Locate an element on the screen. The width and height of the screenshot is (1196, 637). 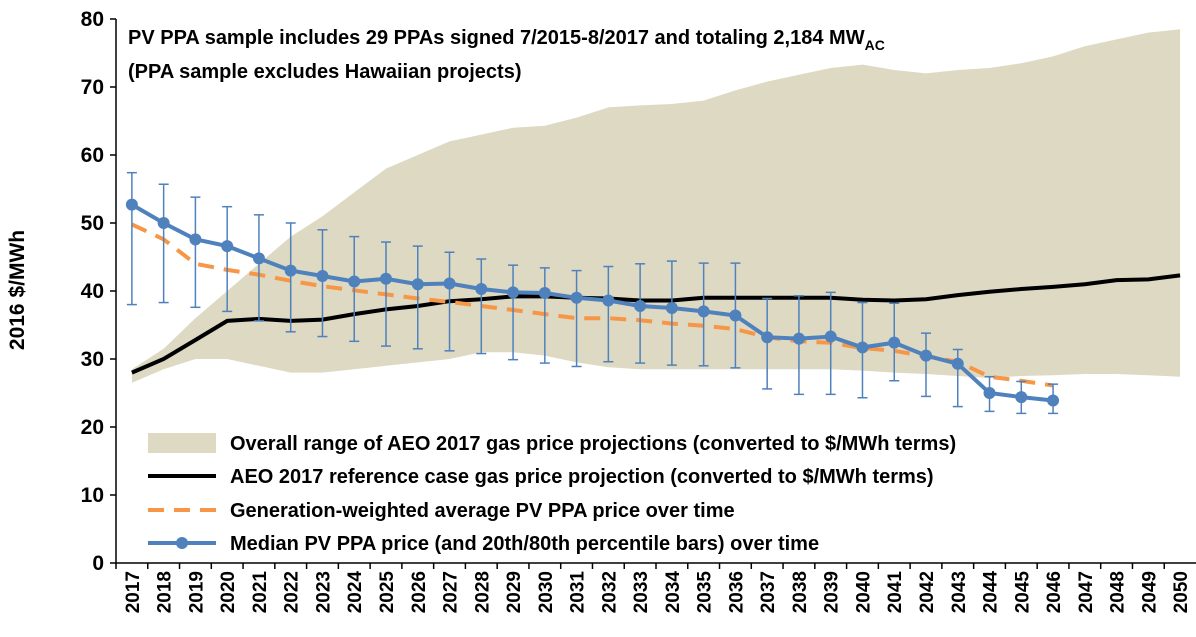
x-tick-label: 2032 is located at coordinates (609, 592).